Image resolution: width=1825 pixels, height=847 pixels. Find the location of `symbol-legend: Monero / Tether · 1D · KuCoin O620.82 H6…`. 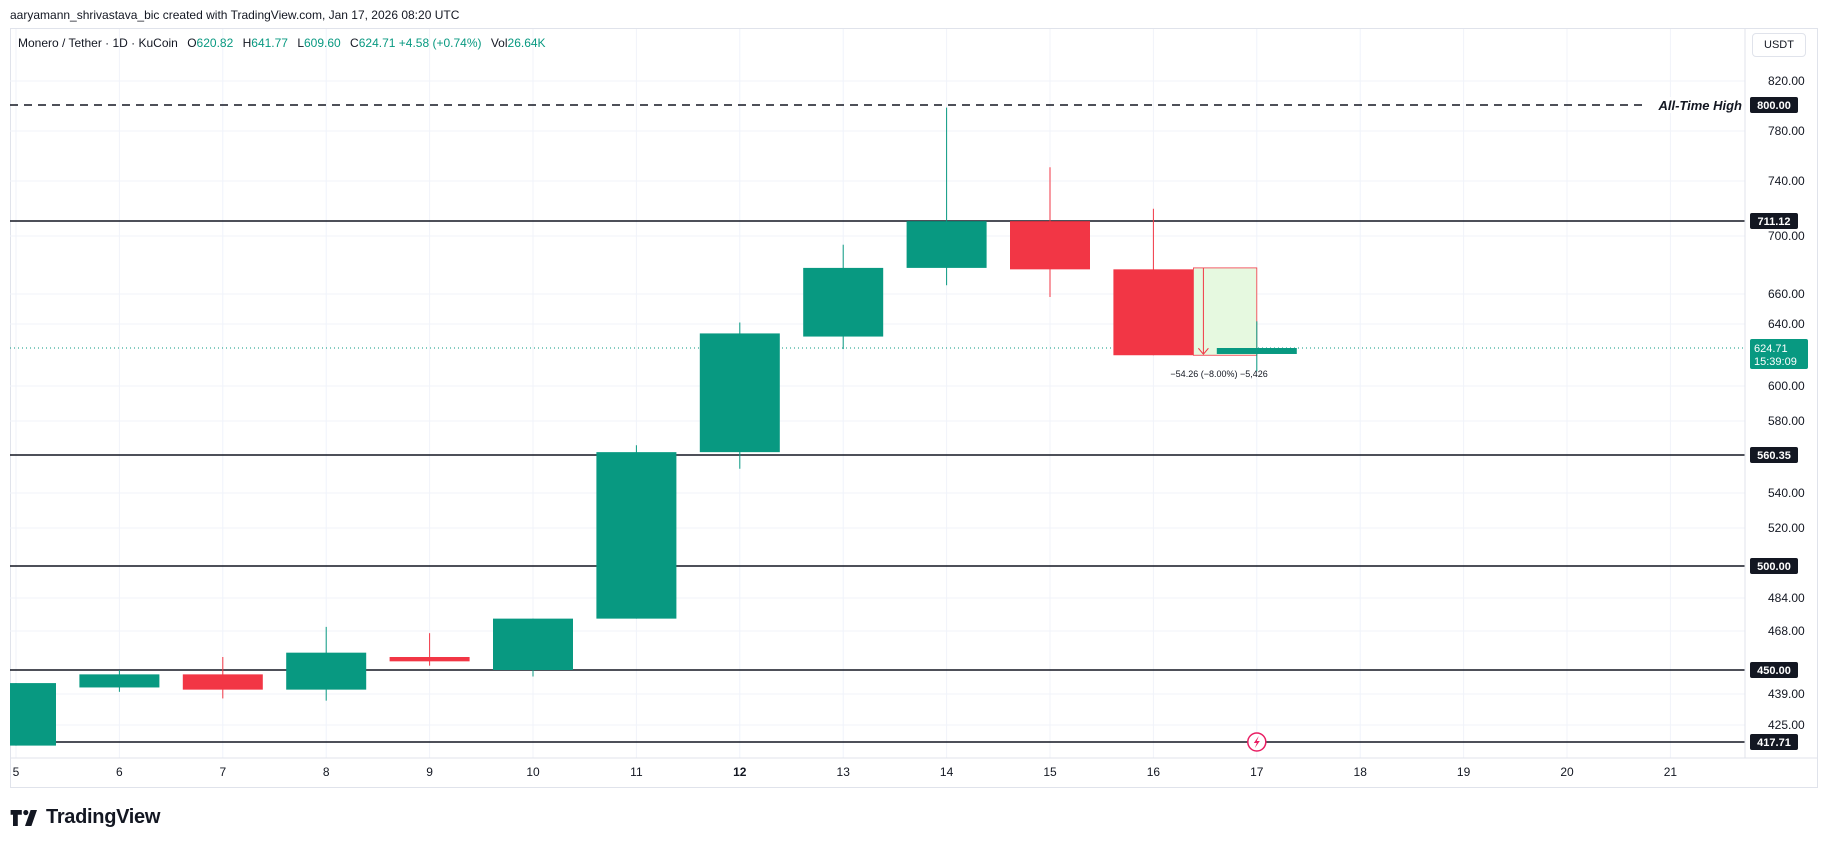

symbol-legend: Monero / Tether · 1D · KuCoin O620.82 H6… is located at coordinates (282, 43).